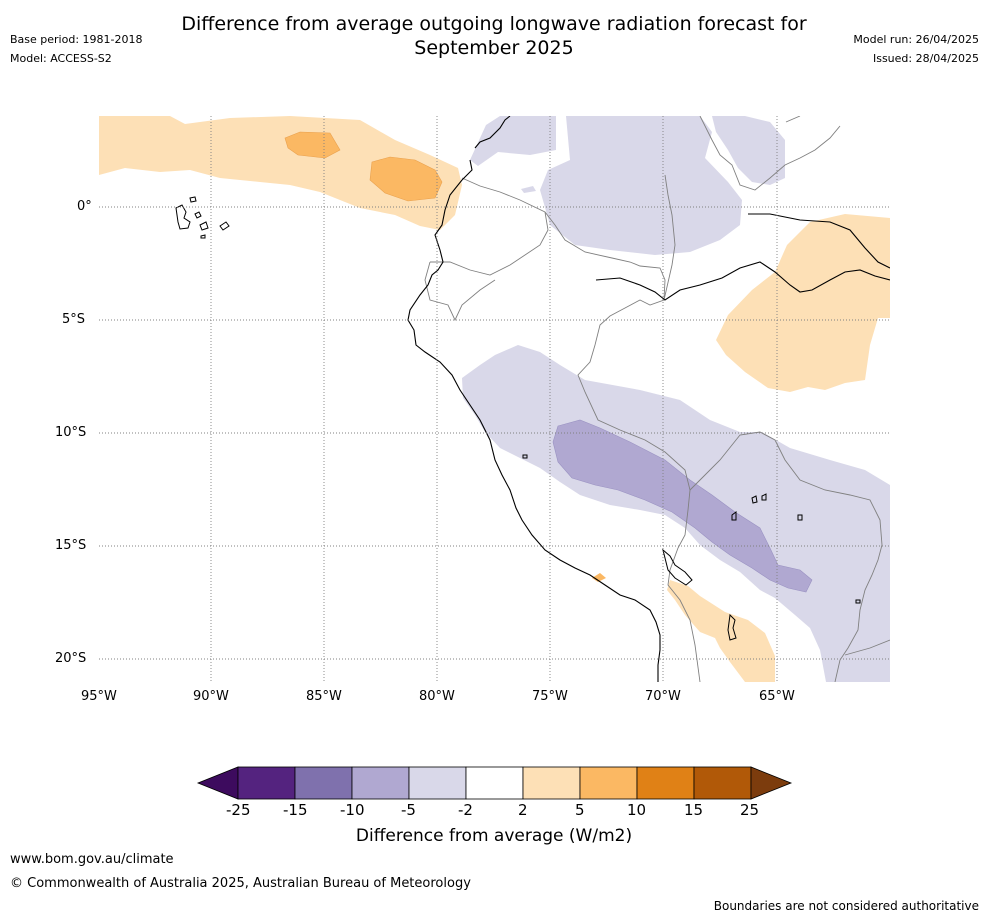 The height and width of the screenshot is (919, 988). What do you see at coordinates (494, 836) in the screenshot?
I see `colorbar-label: Difference from average (W/m2)` at bounding box center [494, 836].